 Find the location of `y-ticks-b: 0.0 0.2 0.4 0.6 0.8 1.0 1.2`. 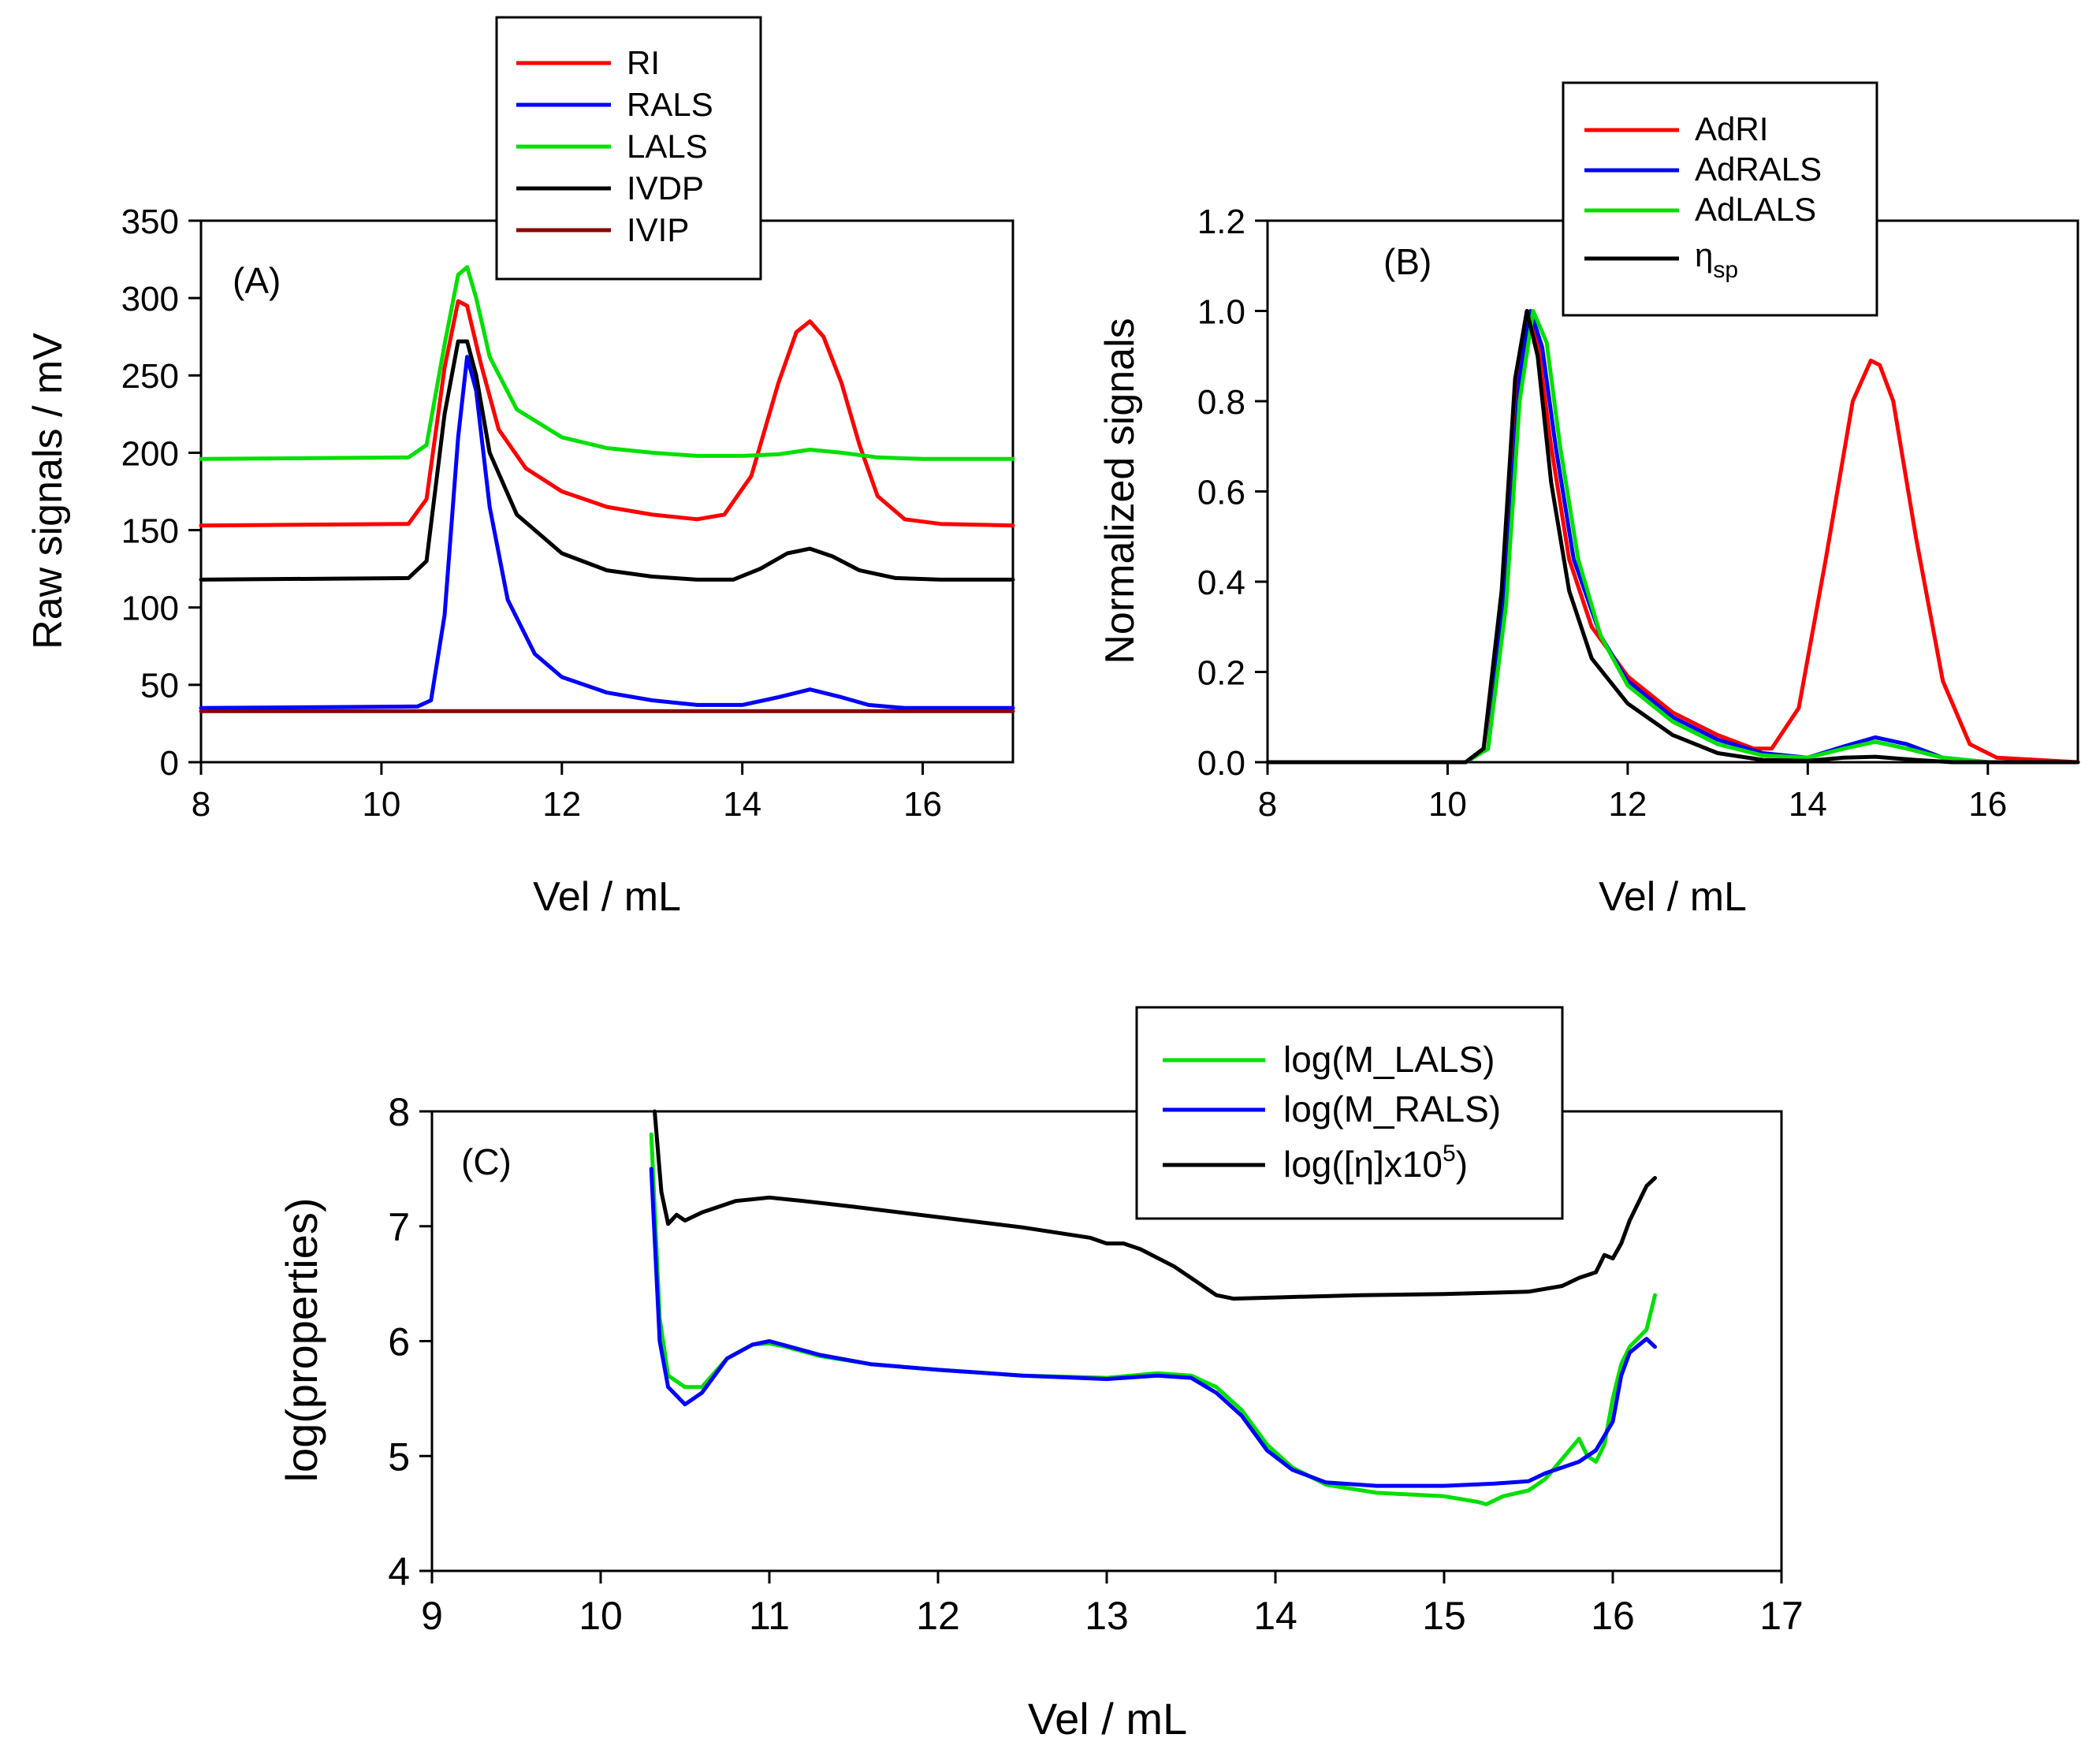

y-ticks-b: 0.0 0.2 0.4 0.6 0.8 1.0 1.2 is located at coordinates (1232, 493).